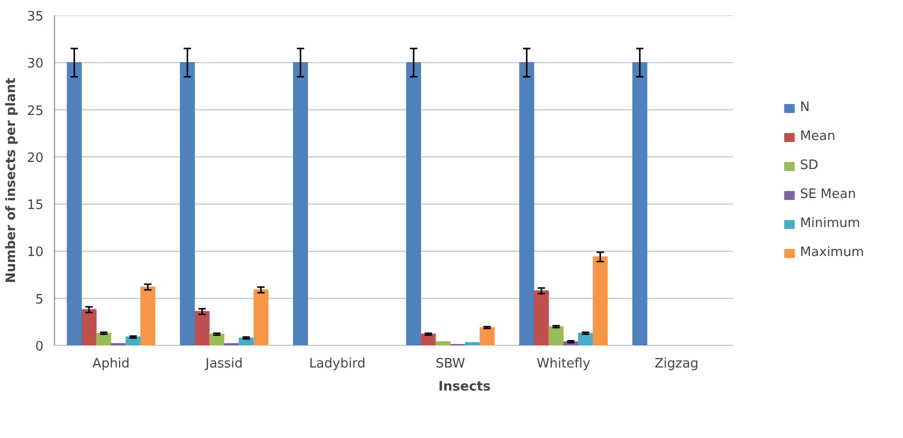 The width and height of the screenshot is (903, 438). Describe the element at coordinates (35, 64) in the screenshot. I see `y-tick-label: 30` at that location.